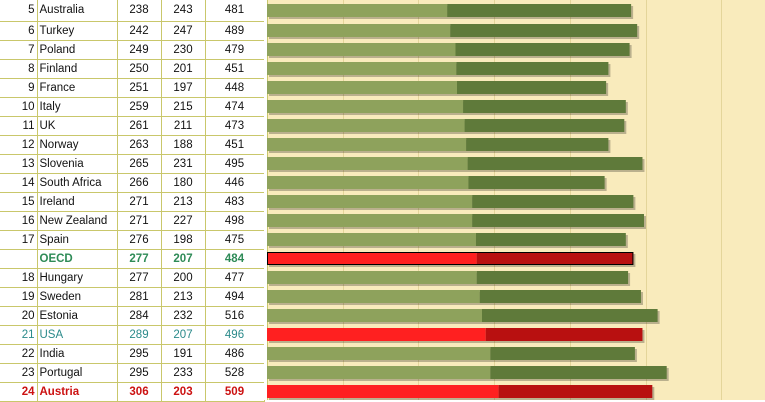 The width and height of the screenshot is (765, 402). What do you see at coordinates (139, 163) in the screenshot?
I see `value-a-cell: 265` at bounding box center [139, 163].